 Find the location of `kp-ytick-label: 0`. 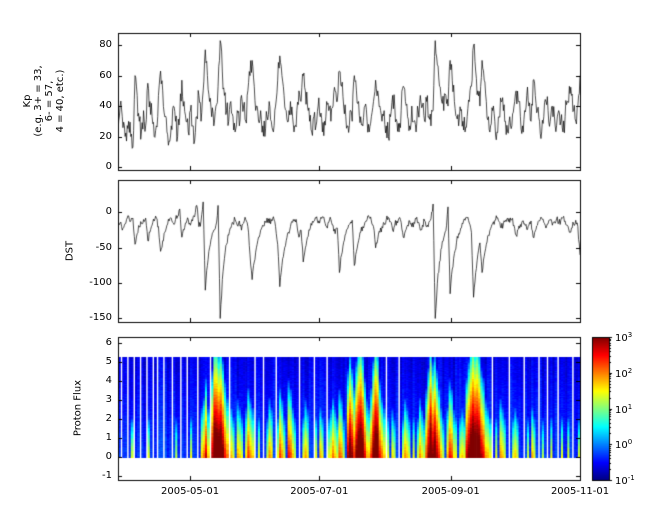

kp-ytick-label: 0 is located at coordinates (108, 166).